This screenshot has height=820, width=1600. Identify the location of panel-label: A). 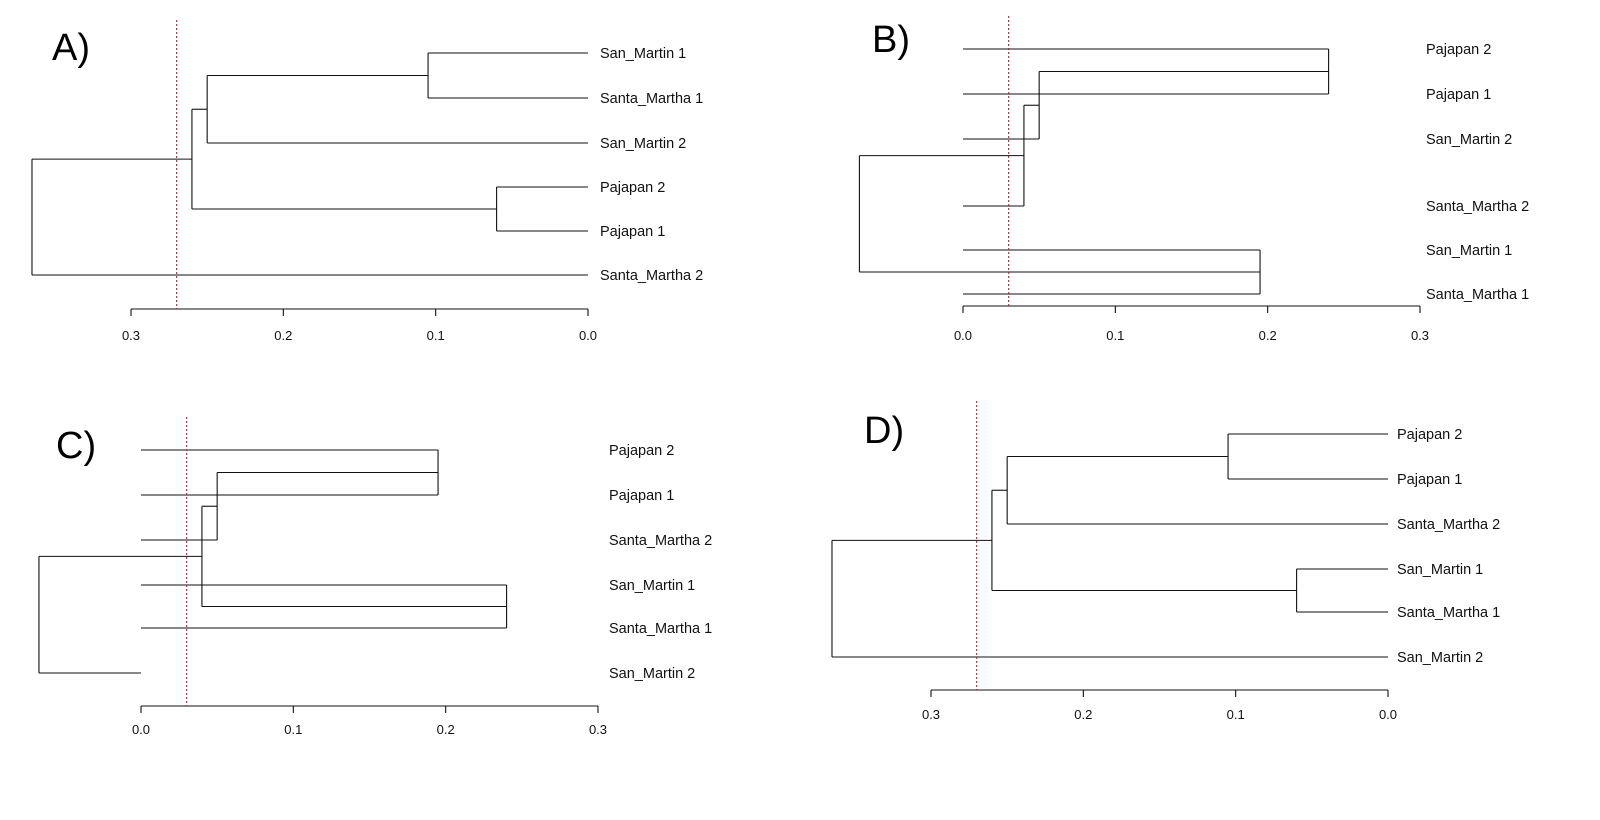
(71, 48).